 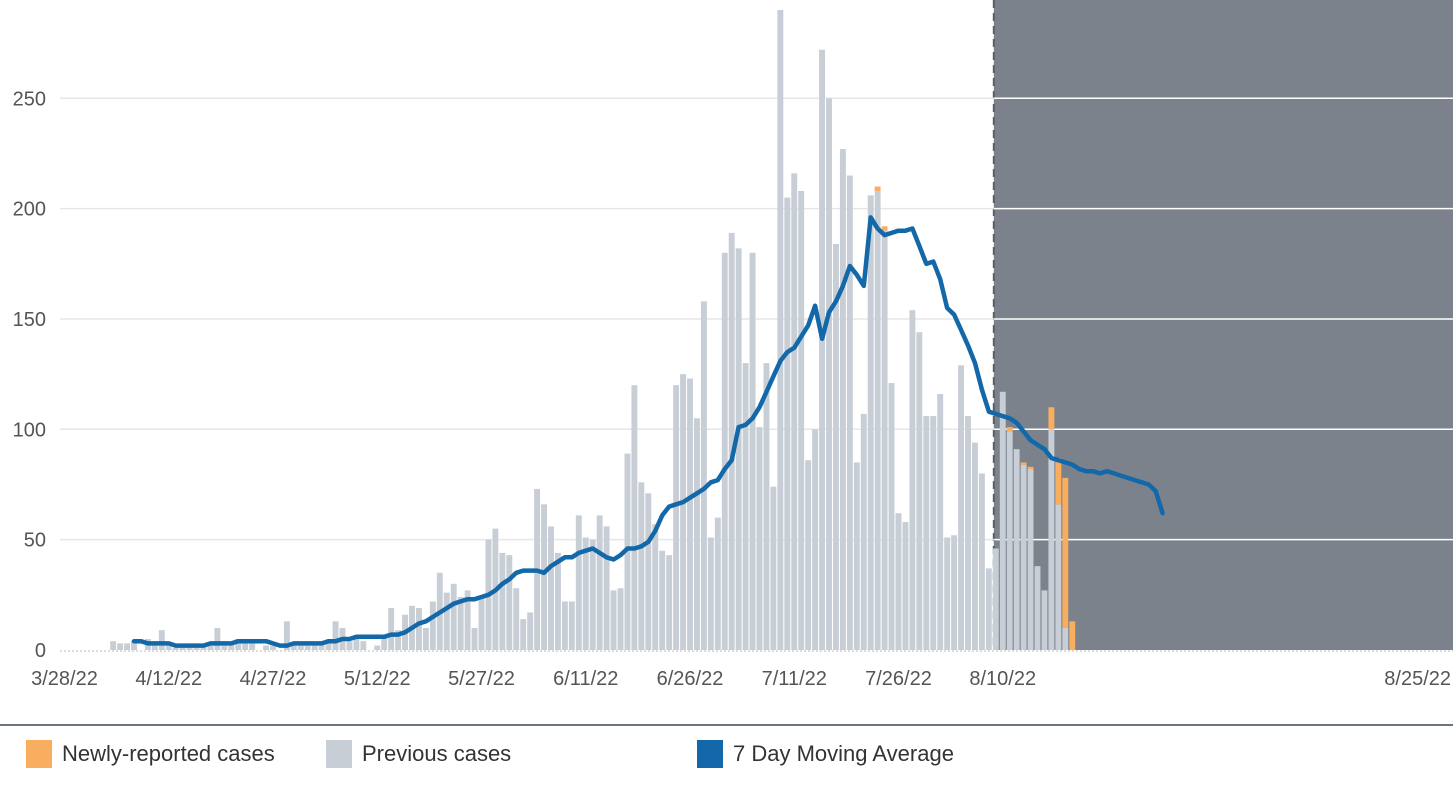 I want to click on legend-item-moving-average: 7 Day Moving Average, so click(x=825, y=754).